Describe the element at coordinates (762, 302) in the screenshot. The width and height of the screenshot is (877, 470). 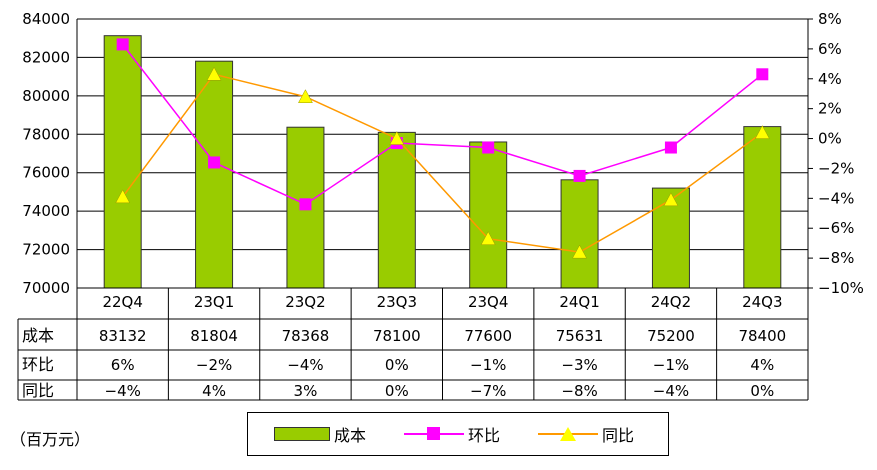
I see `category-label: 24Q3` at that location.